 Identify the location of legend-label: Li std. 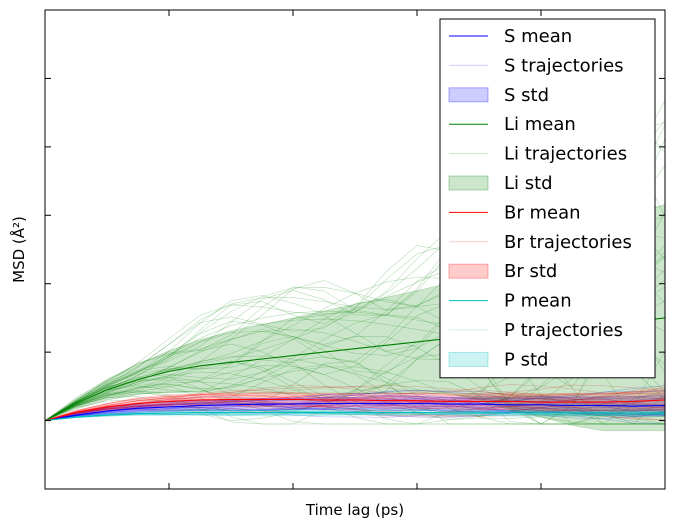
(528, 183).